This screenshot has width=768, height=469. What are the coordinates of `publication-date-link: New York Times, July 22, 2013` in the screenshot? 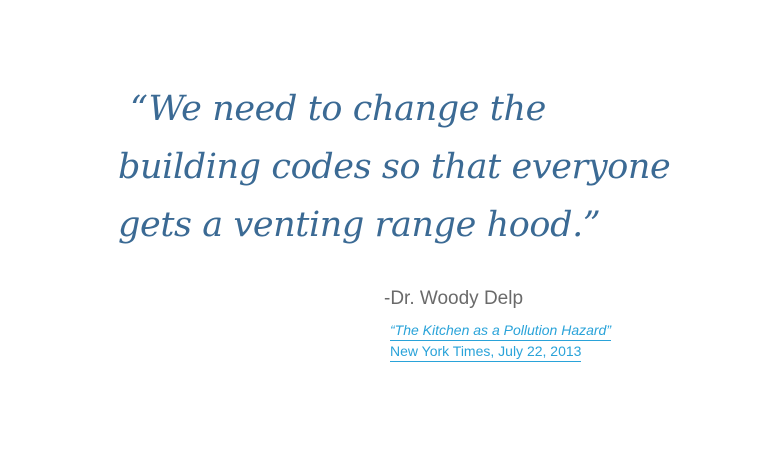 It's located at (486, 351).